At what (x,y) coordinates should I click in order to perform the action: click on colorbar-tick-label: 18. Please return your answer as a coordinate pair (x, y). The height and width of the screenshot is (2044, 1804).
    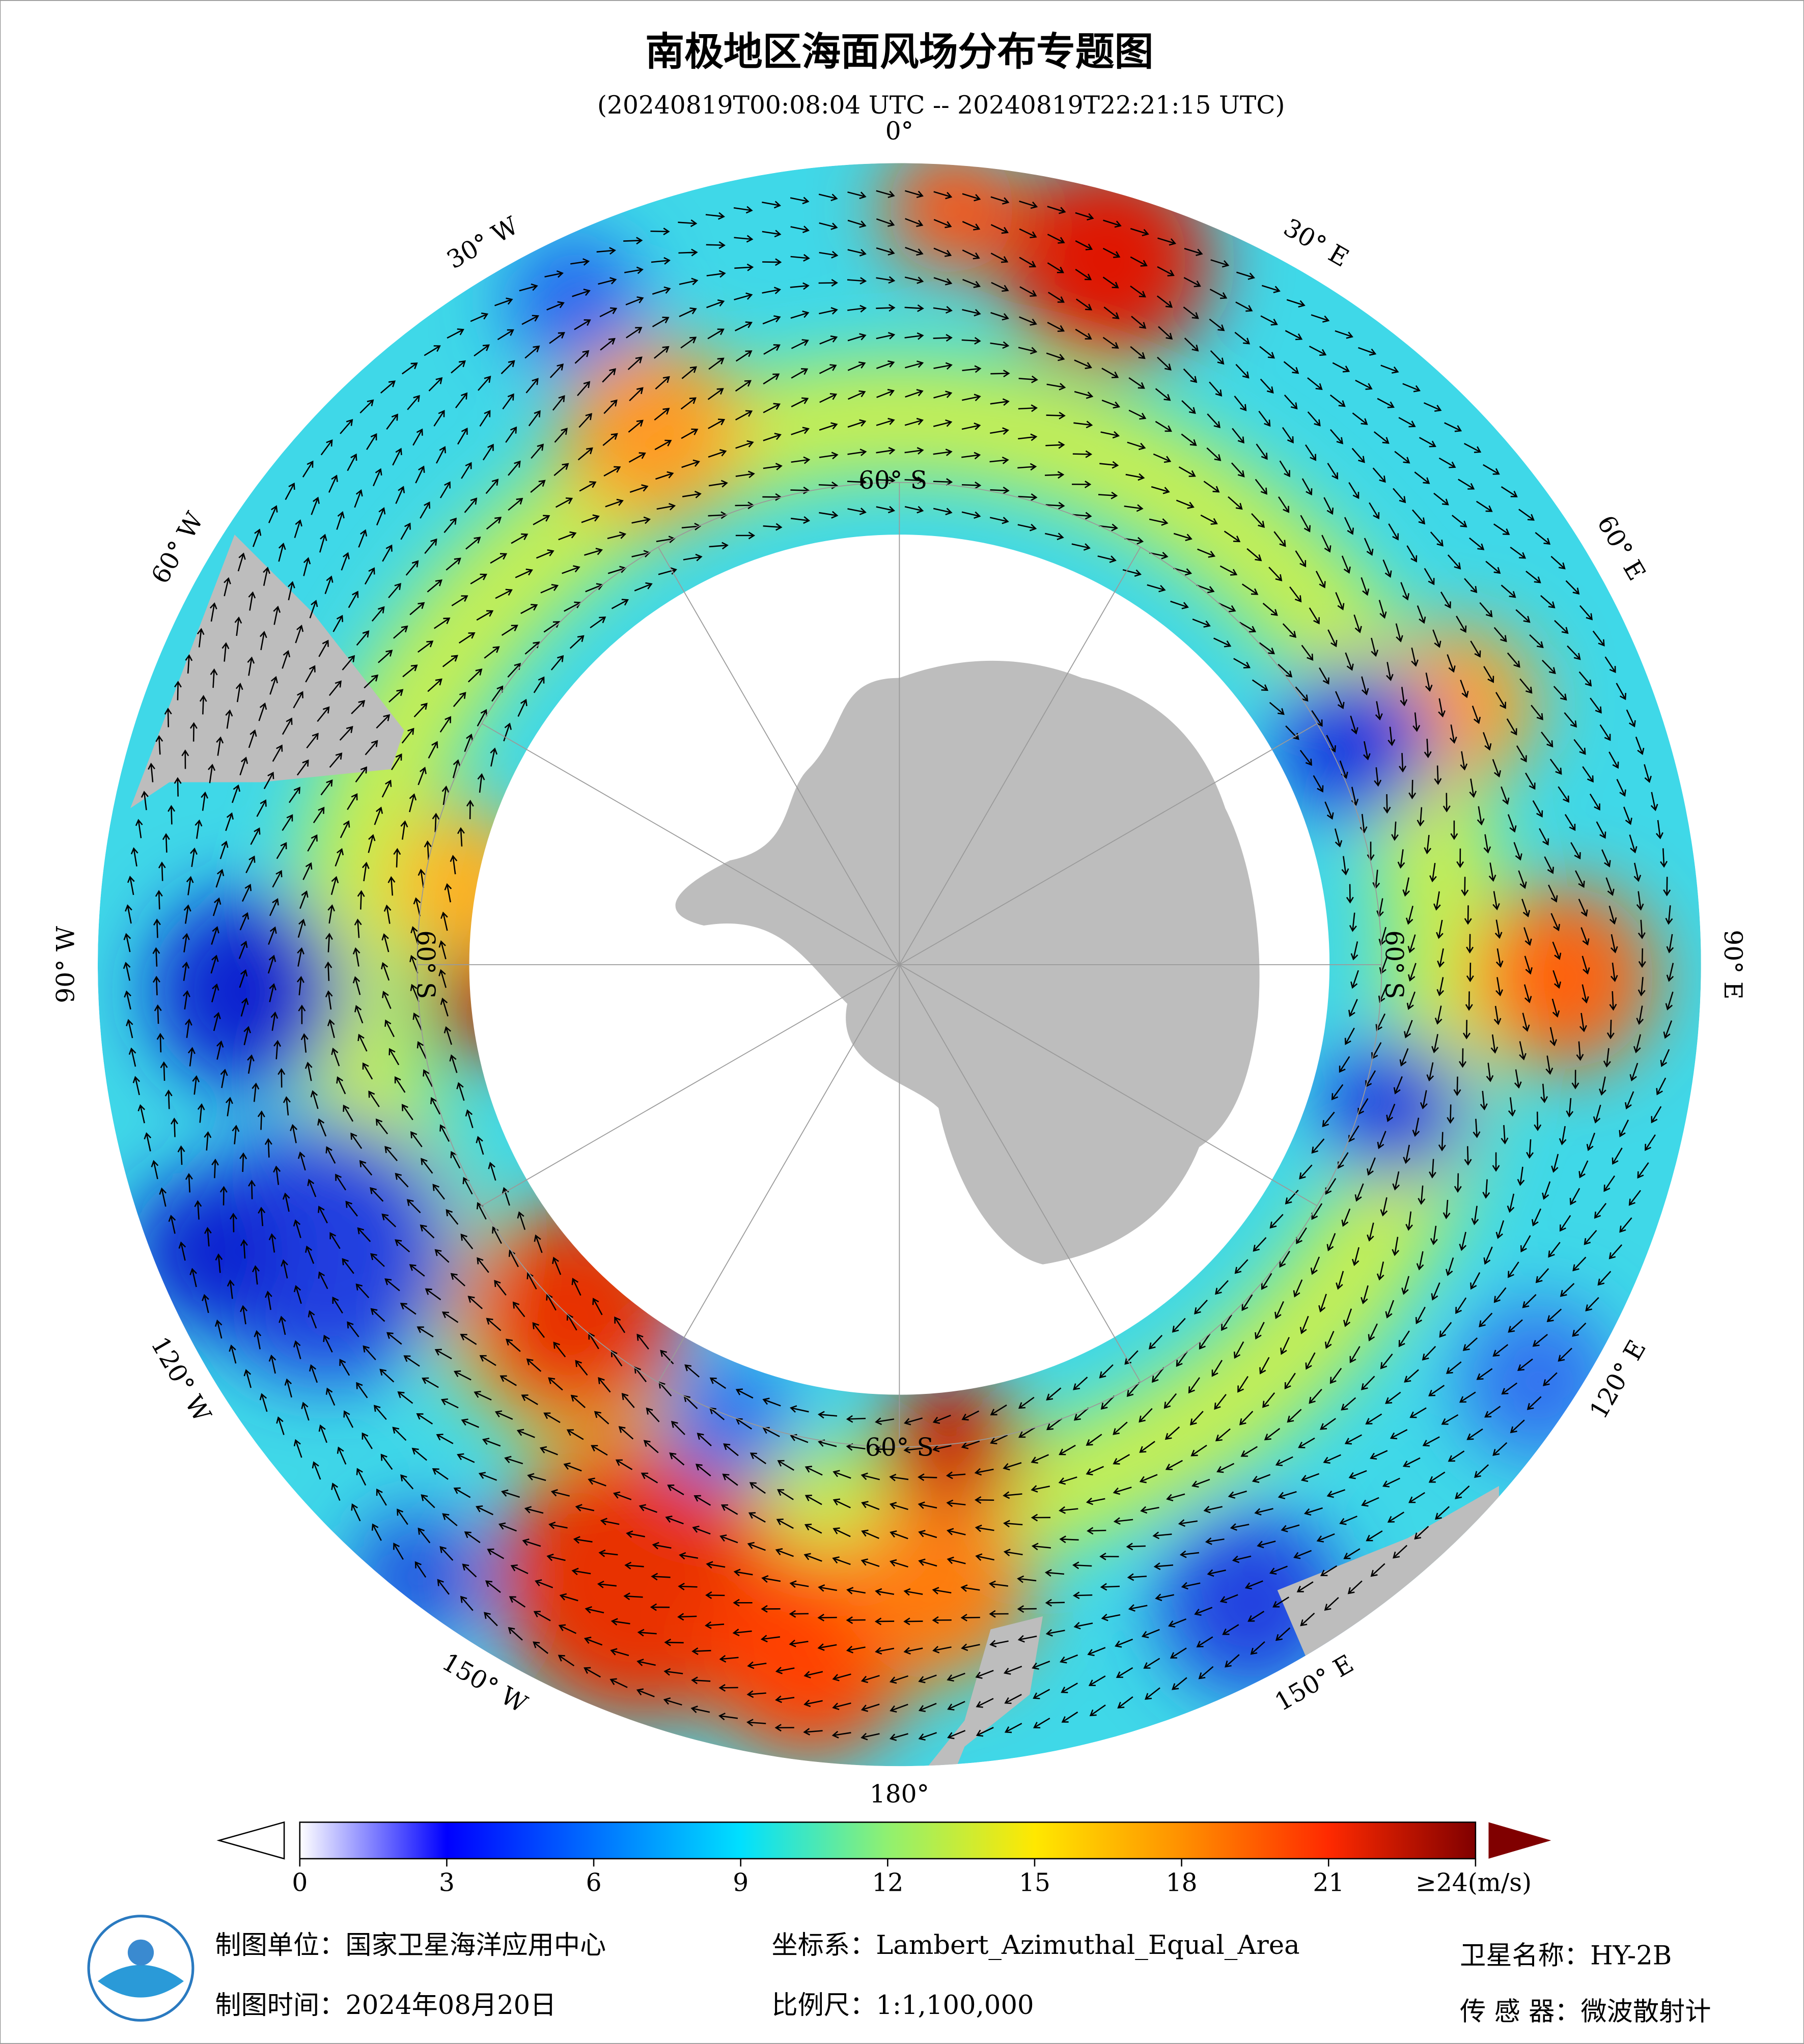
    Looking at the image, I should click on (1182, 1883).